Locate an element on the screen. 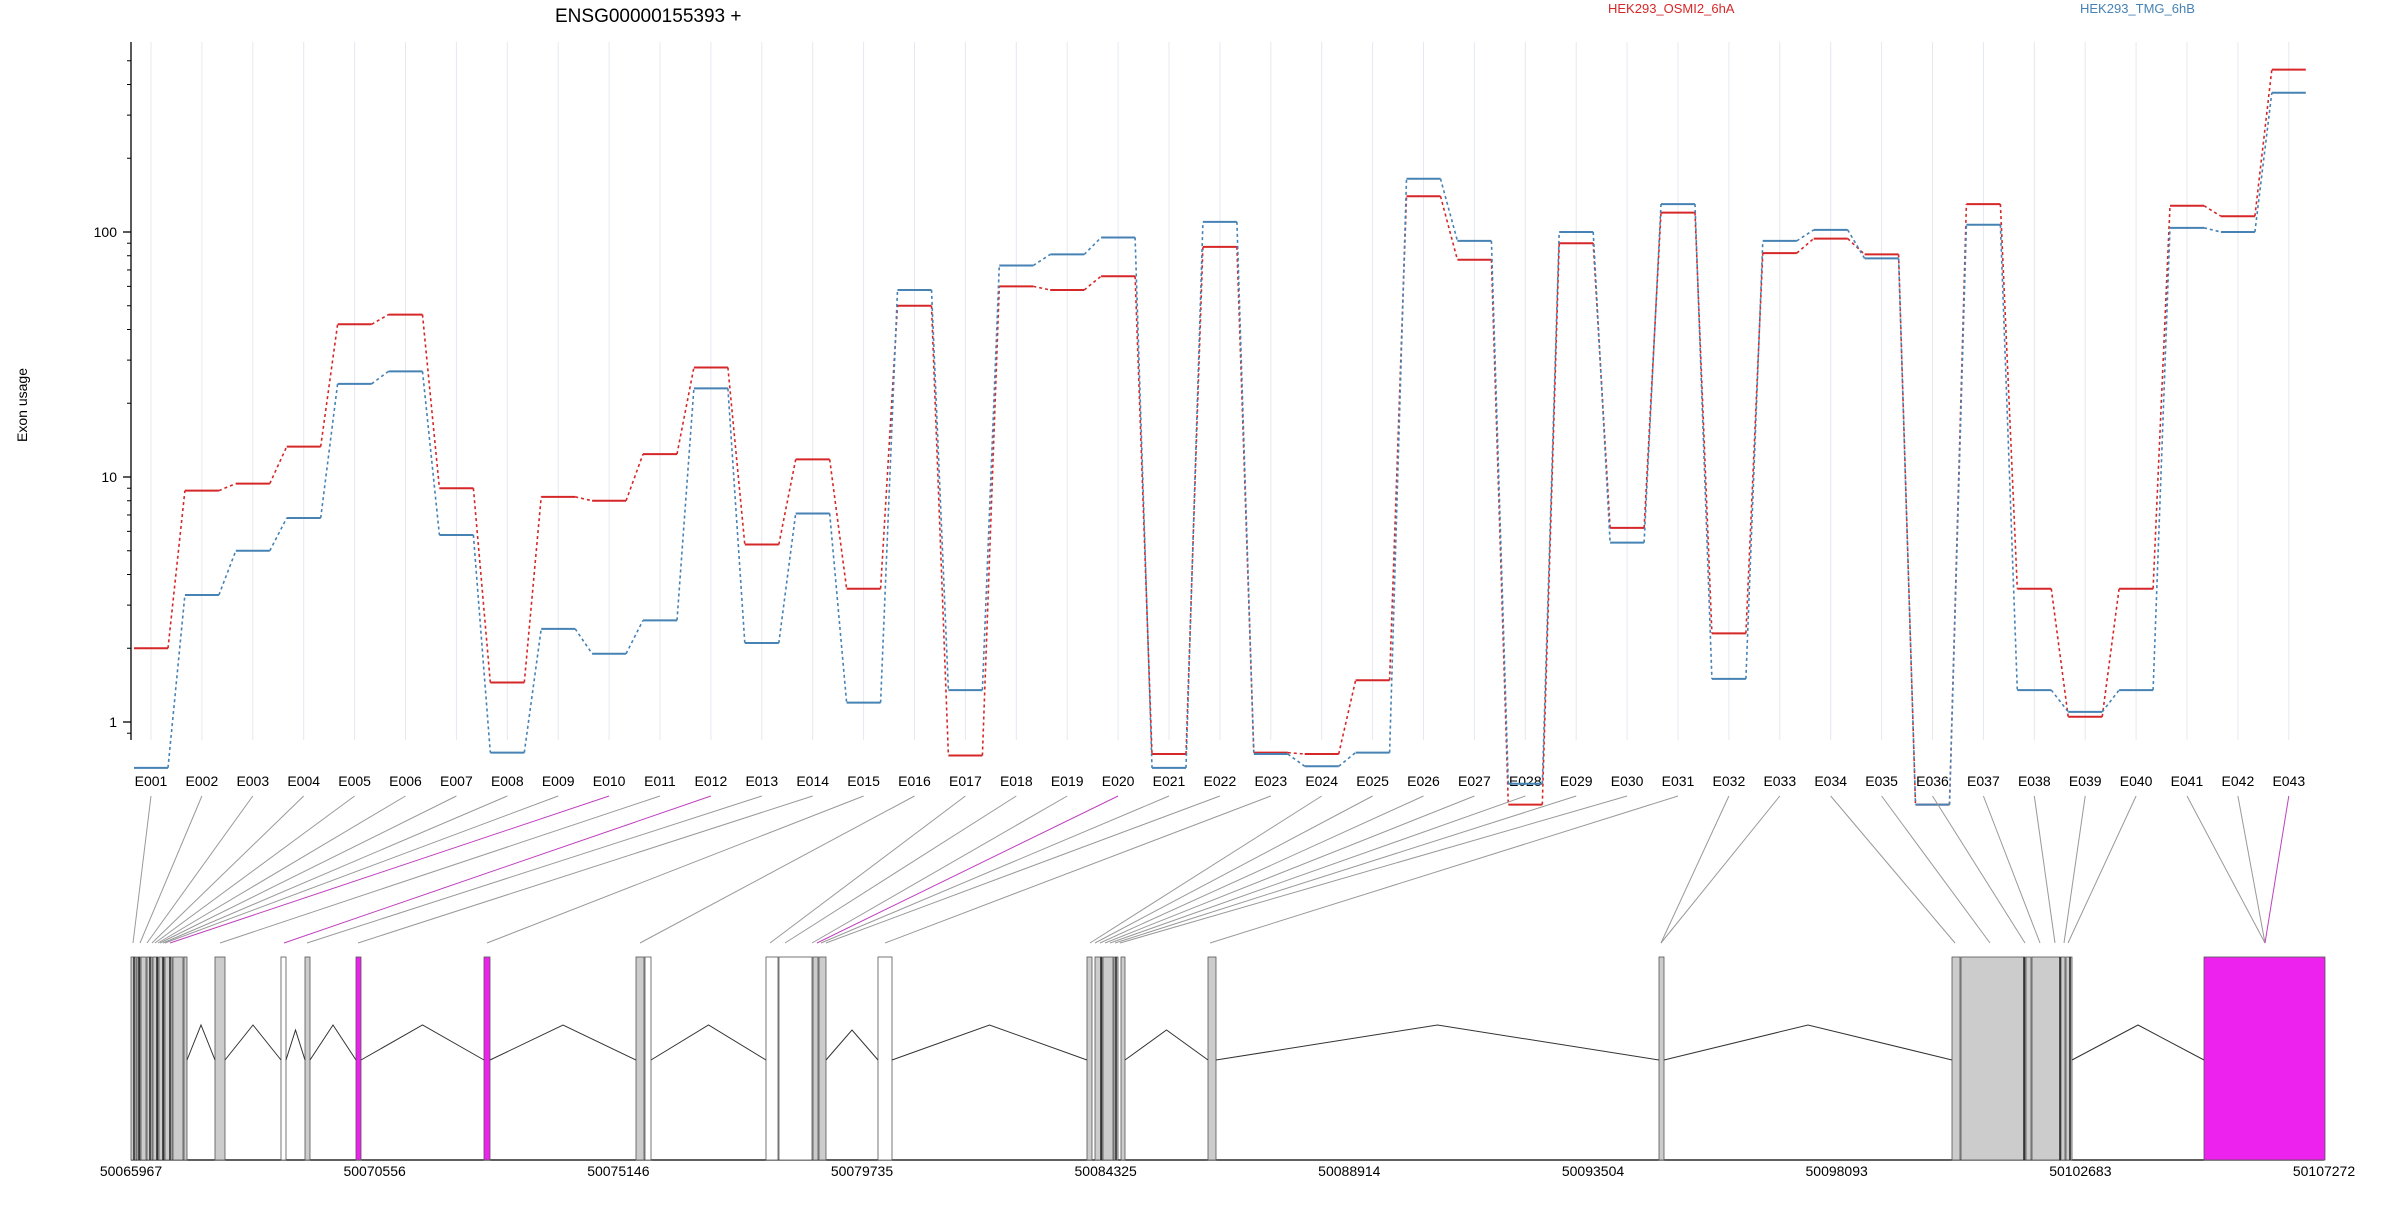 The height and width of the screenshot is (1205, 2400). x-tick-label: E038 is located at coordinates (2034, 781).